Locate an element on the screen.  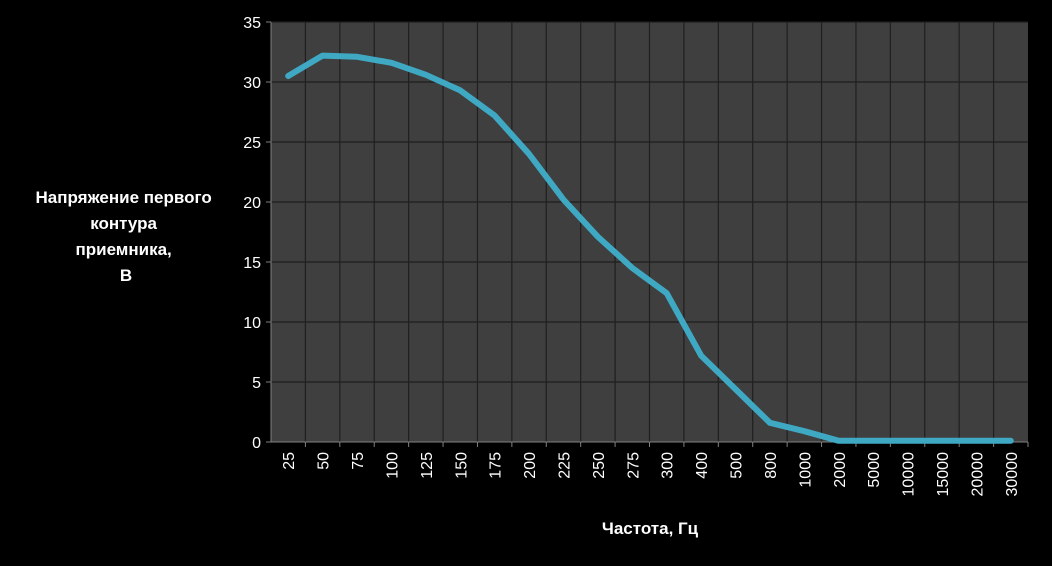
x-tick-label: 15000 is located at coordinates (943, 474).